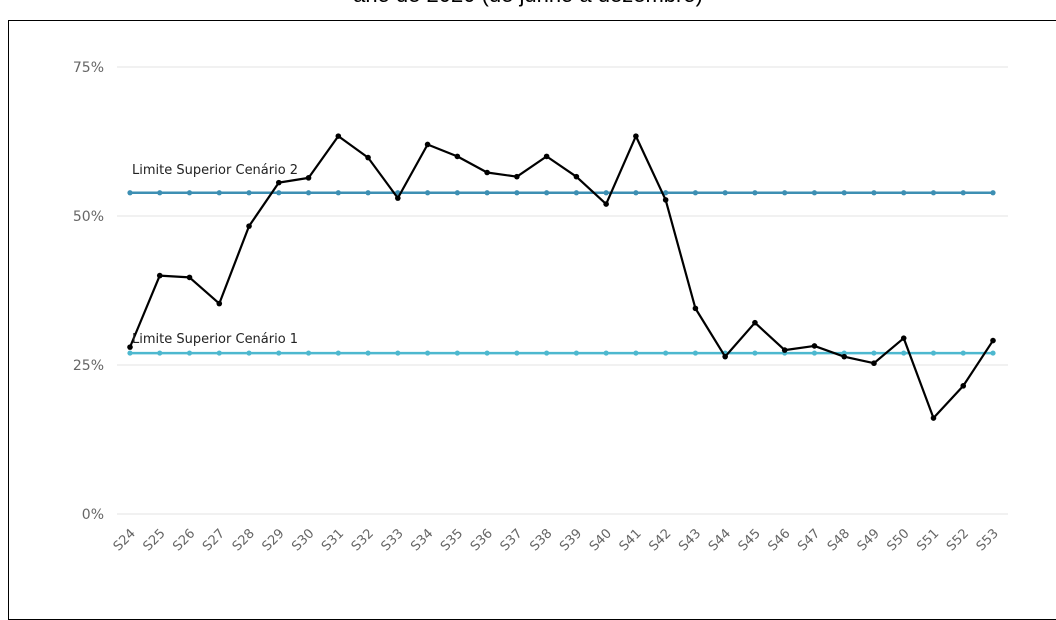  I want to click on x-tick-label: S48, so click(839, 540).